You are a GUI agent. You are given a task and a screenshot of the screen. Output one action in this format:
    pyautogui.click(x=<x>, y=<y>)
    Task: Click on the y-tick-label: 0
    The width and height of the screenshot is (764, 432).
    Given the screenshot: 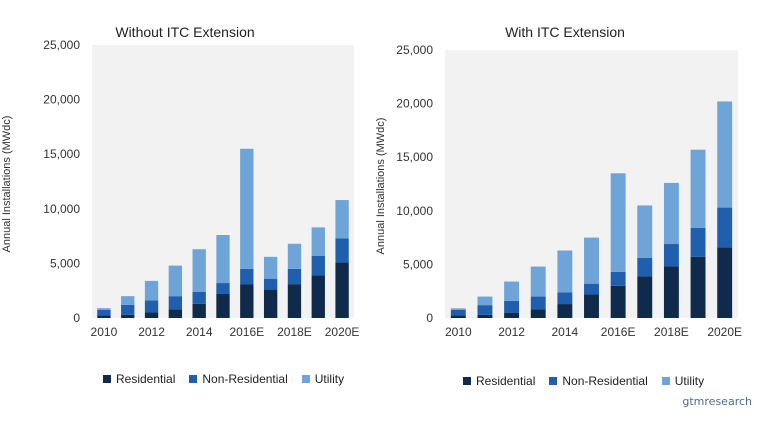 What is the action you would take?
    pyautogui.click(x=76, y=318)
    